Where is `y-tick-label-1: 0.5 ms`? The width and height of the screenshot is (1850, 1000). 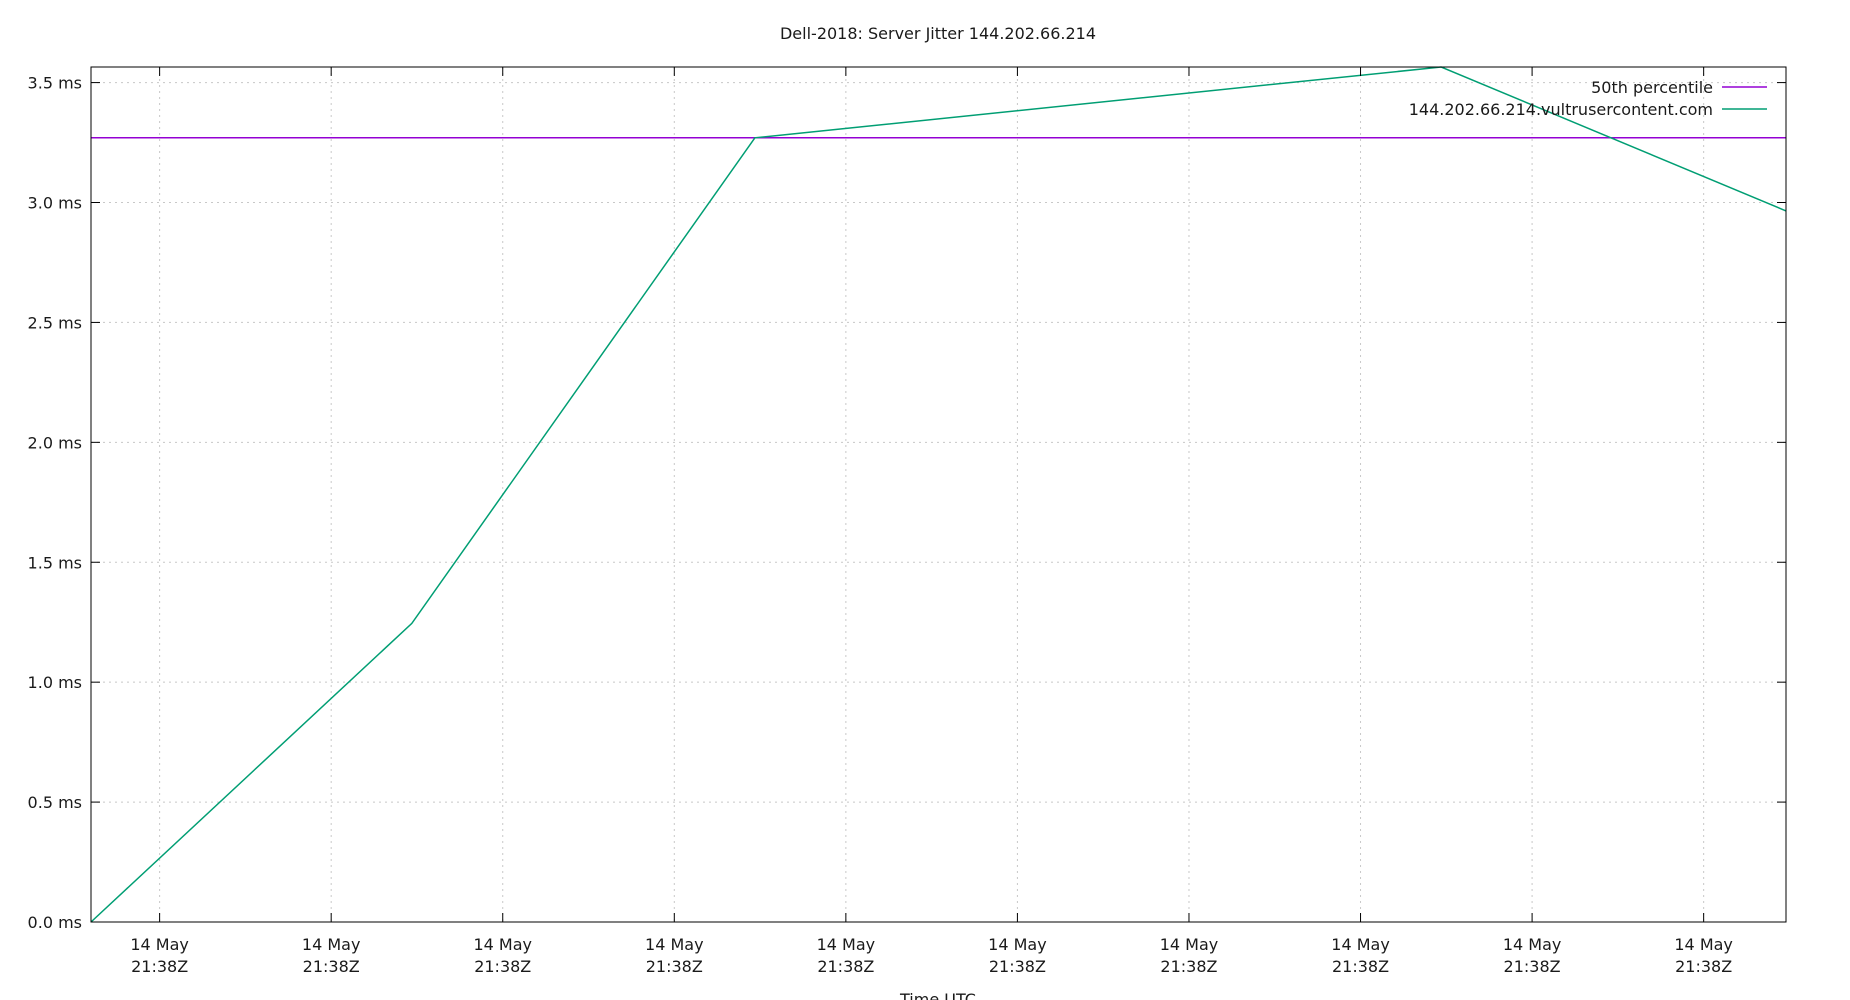 y-tick-label-1: 0.5 ms is located at coordinates (55, 802).